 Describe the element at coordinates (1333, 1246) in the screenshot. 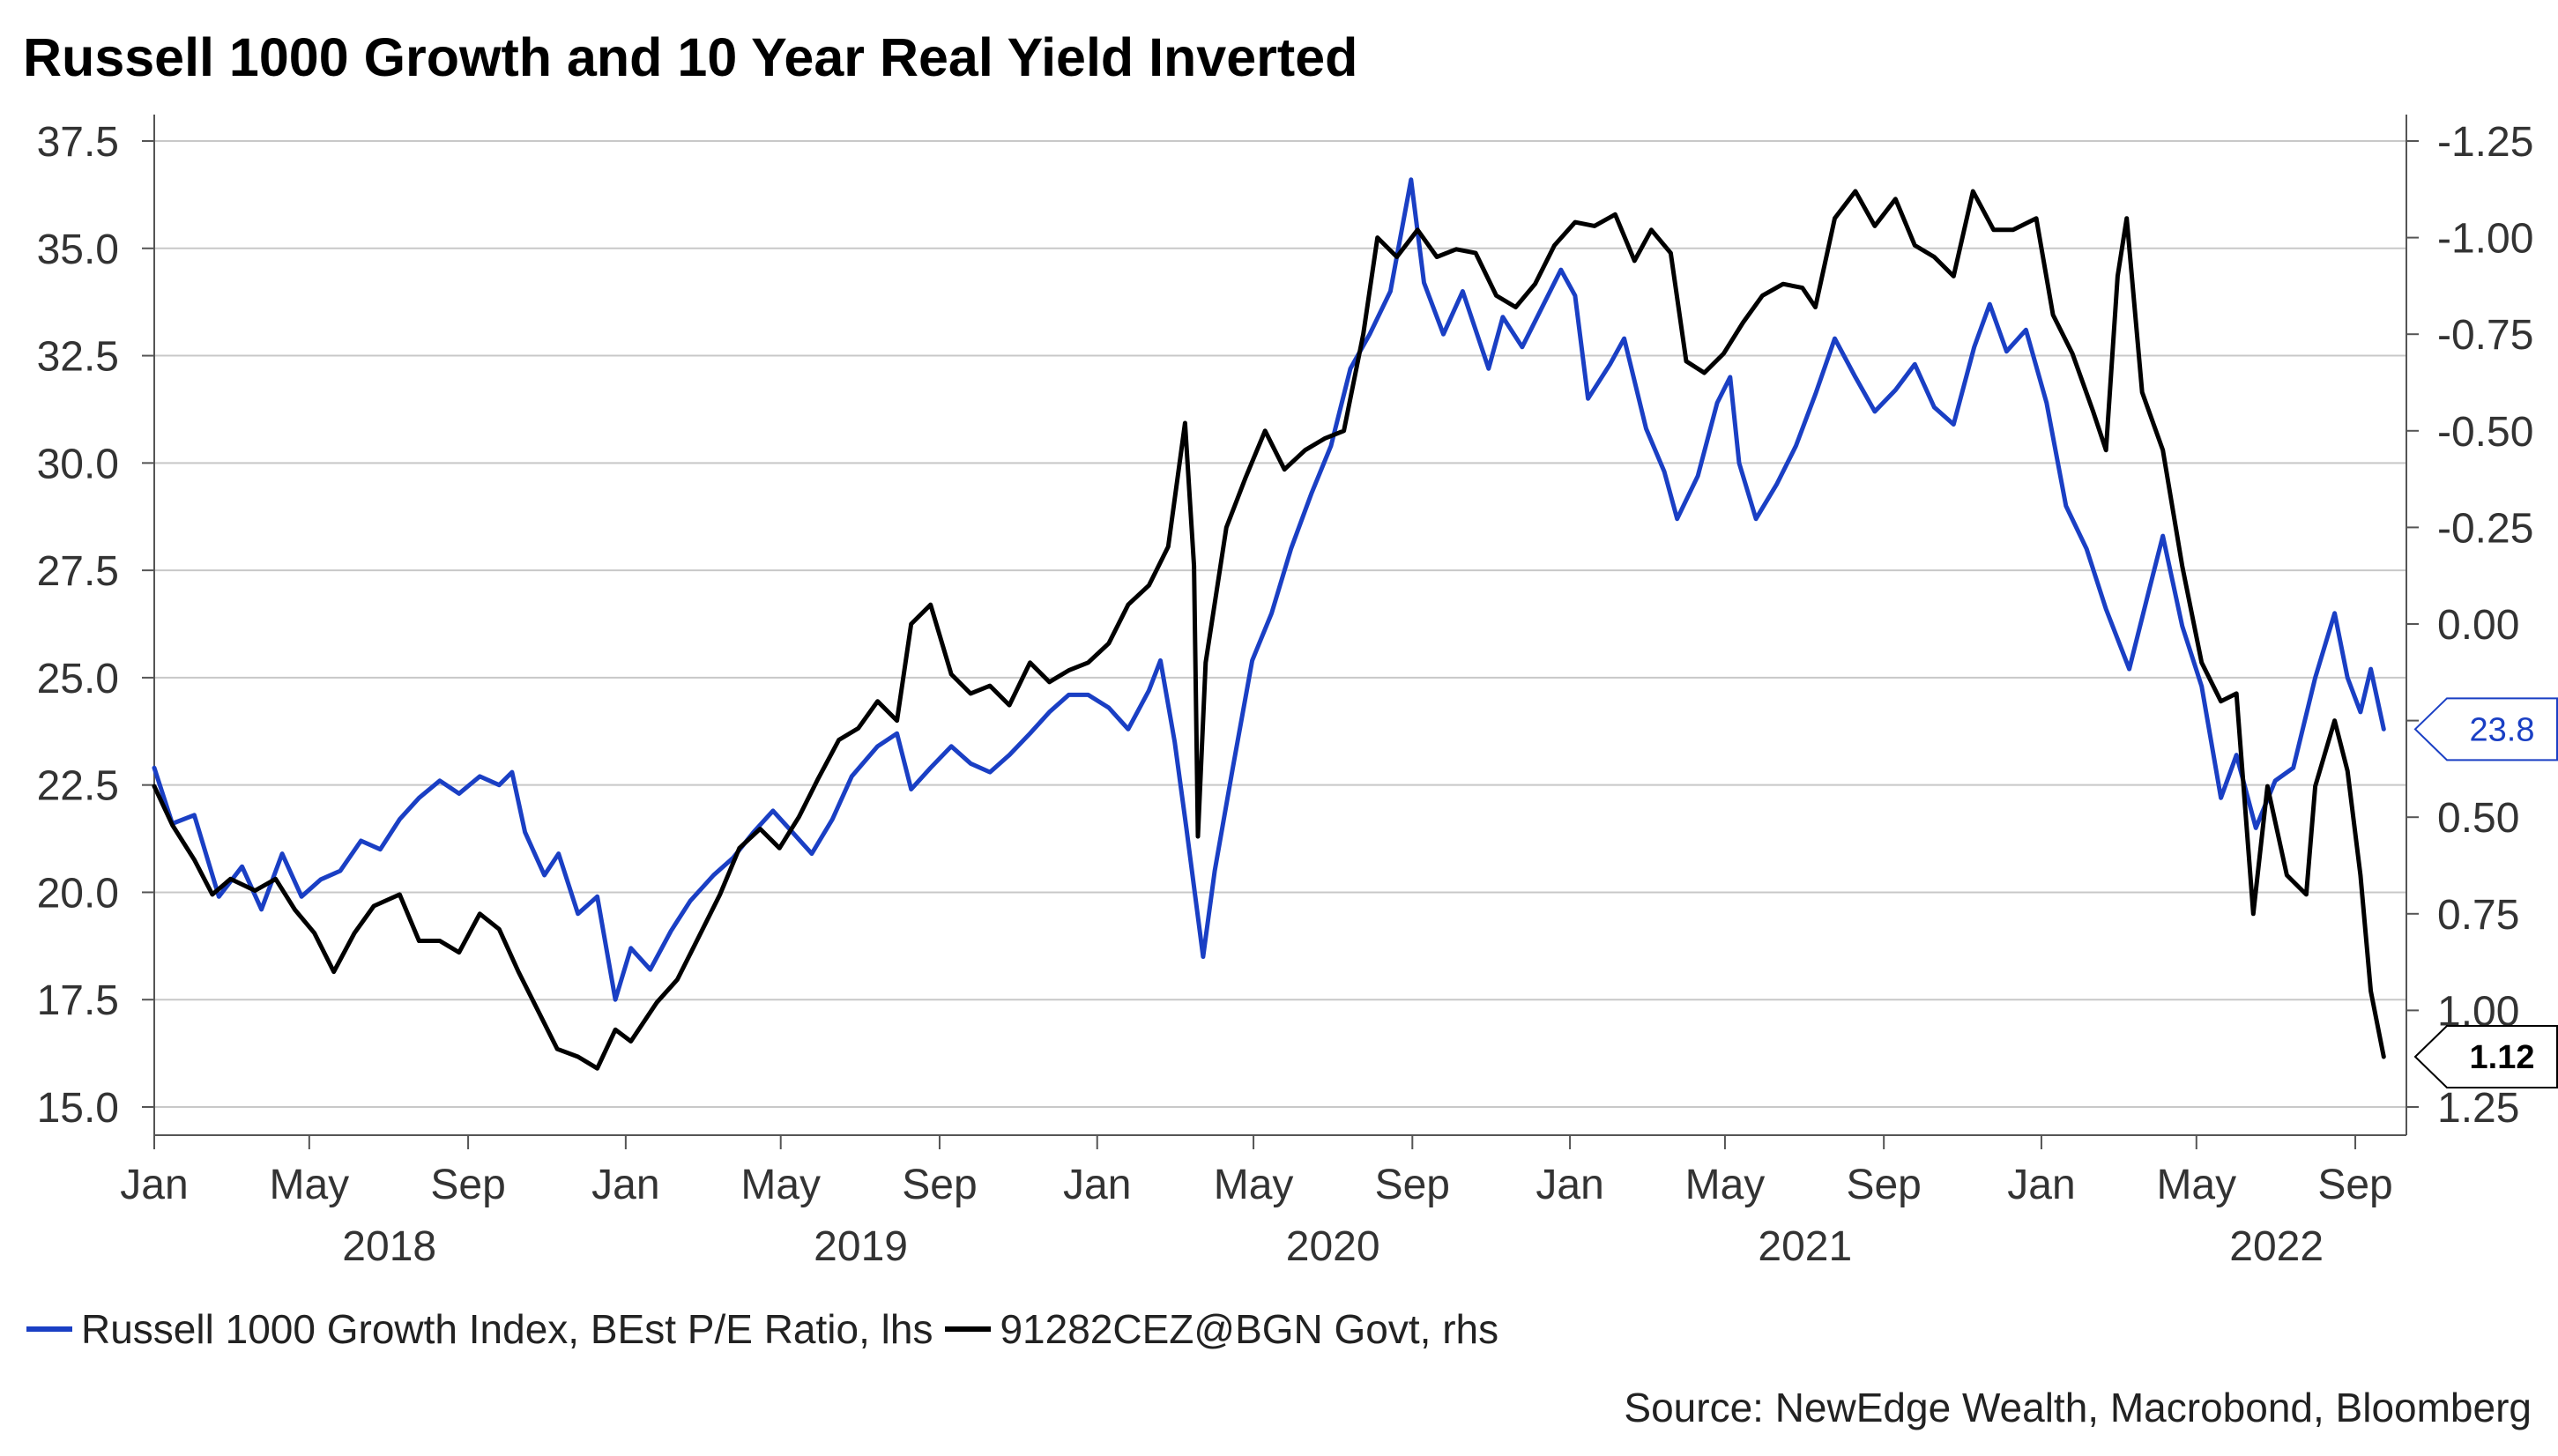

I see `x-year-label: 2020` at that location.